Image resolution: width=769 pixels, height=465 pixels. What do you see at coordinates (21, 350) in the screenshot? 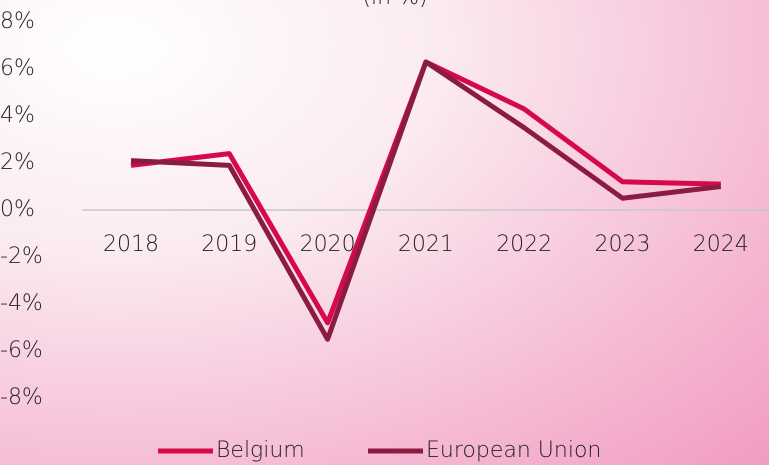
I see `y-tick-label: -6%` at bounding box center [21, 350].